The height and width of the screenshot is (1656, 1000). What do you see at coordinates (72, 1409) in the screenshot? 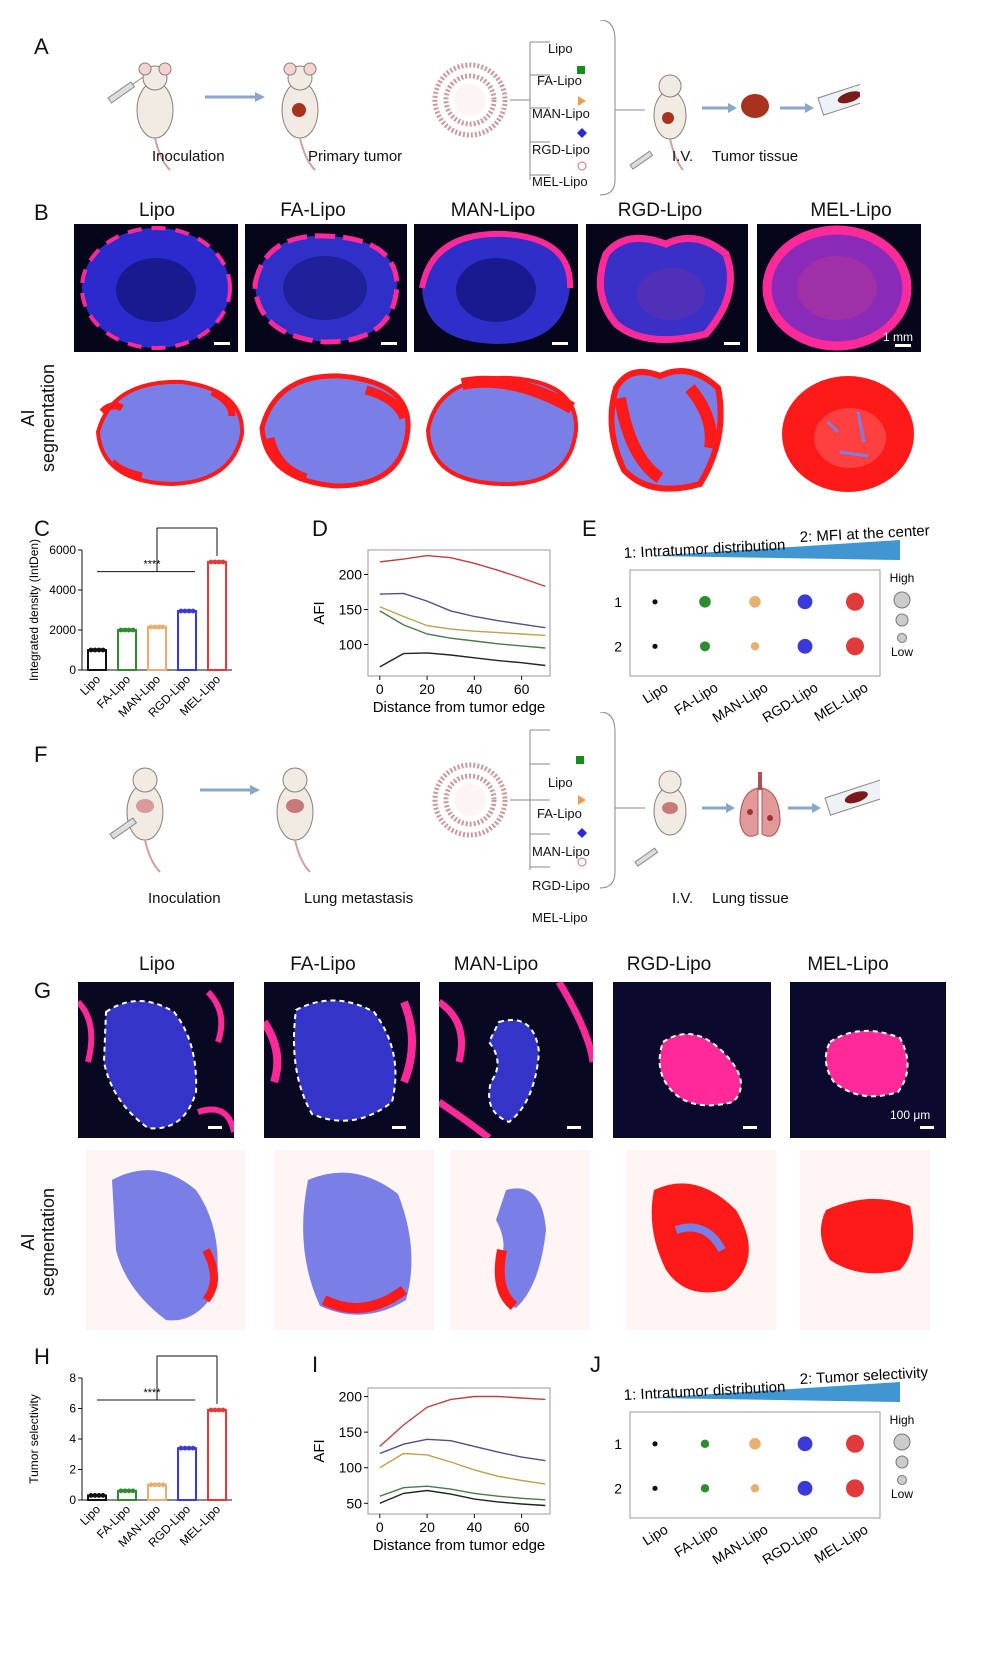
I see `y-tick-label: 6` at bounding box center [72, 1409].